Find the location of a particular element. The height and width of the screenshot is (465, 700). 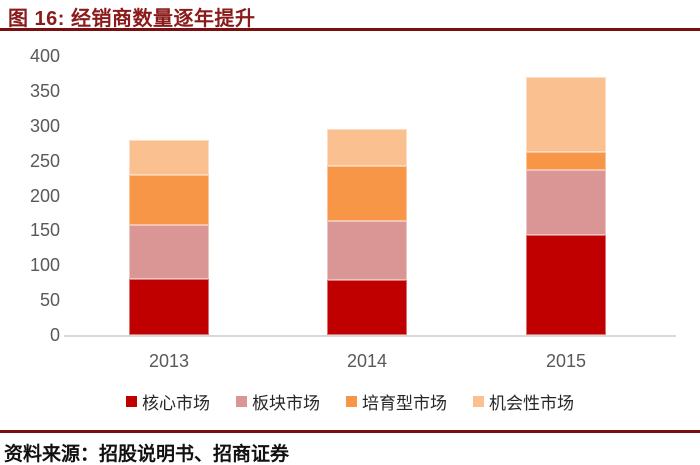

y-axis-tick-label: 300 is located at coordinates (44, 125).